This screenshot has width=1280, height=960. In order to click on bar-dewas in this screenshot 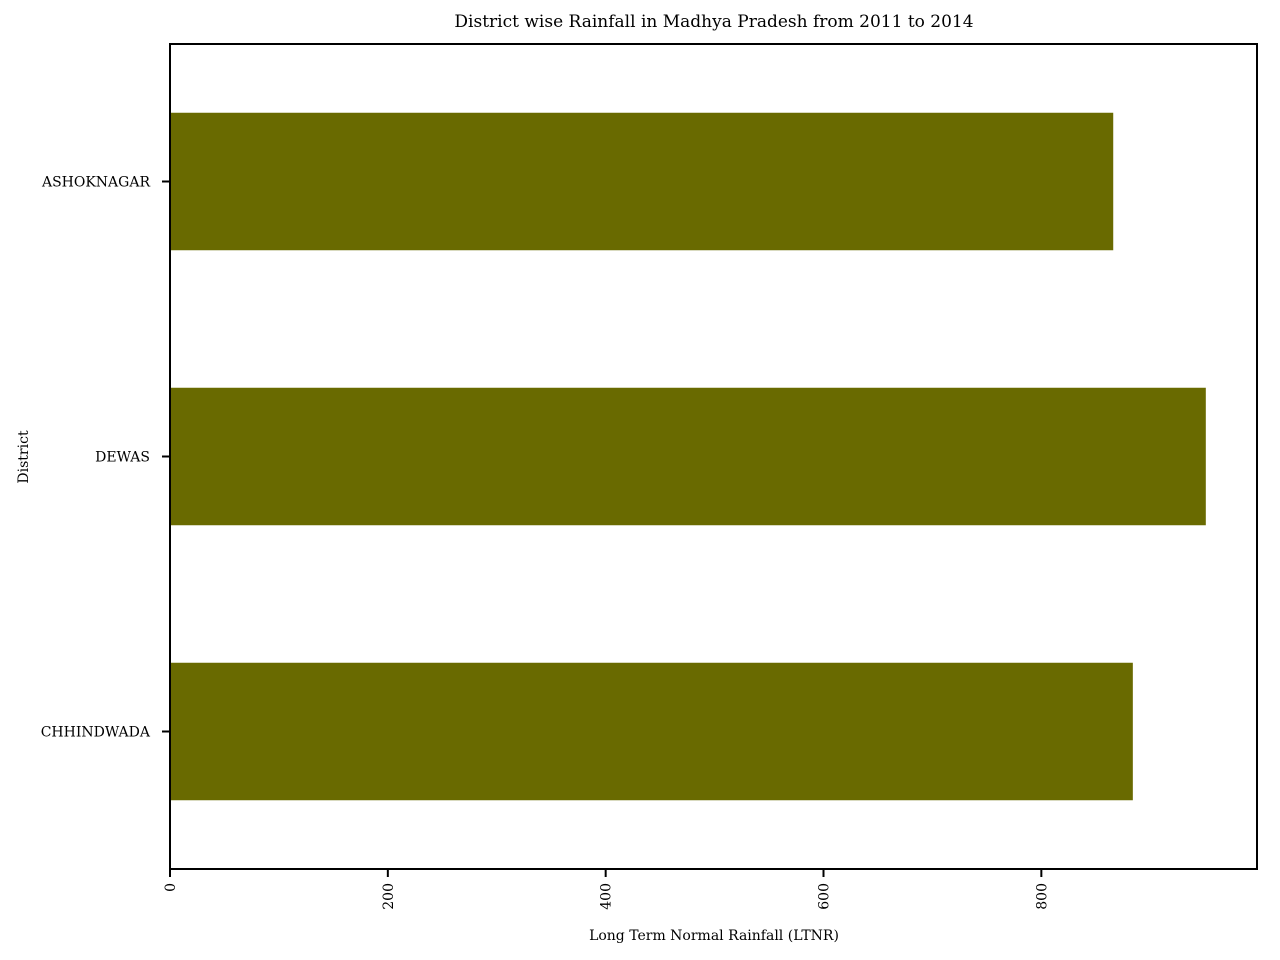, I will do `click(688, 456)`.